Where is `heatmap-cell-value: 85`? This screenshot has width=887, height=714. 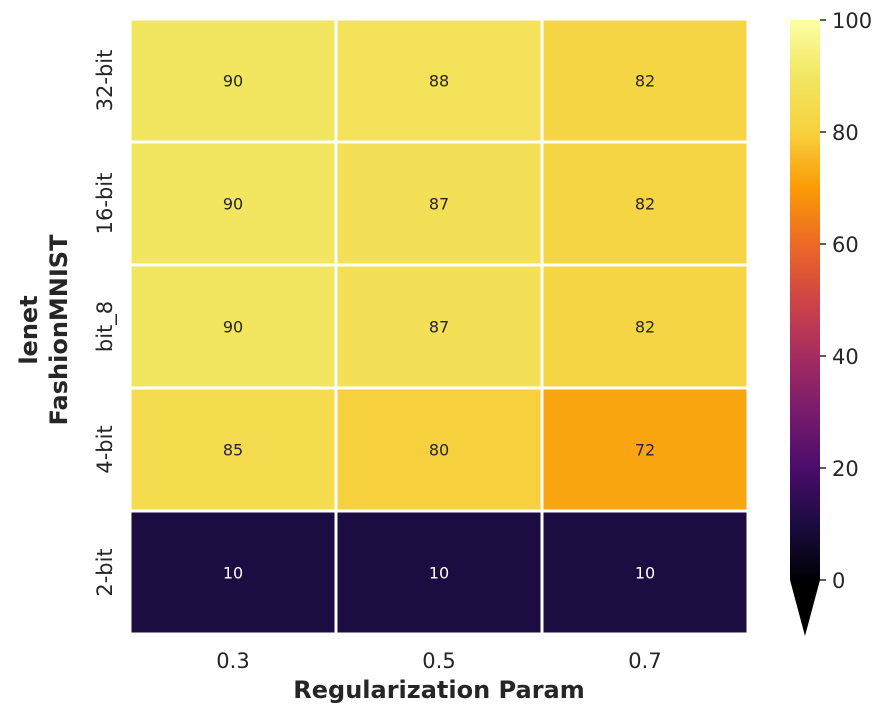 heatmap-cell-value: 85 is located at coordinates (233, 450).